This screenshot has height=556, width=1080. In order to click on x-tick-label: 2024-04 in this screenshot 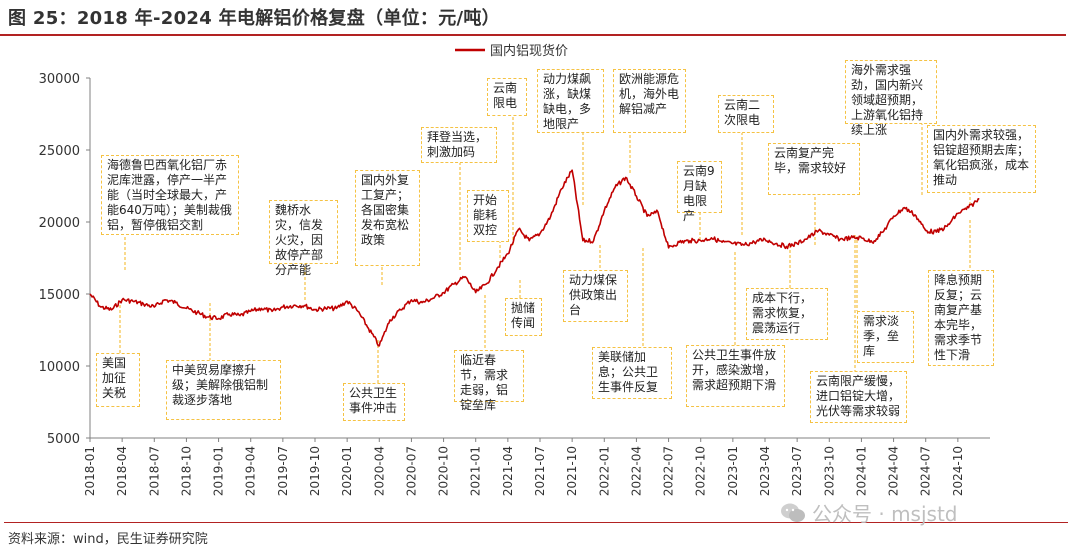, I will do `click(894, 471)`.